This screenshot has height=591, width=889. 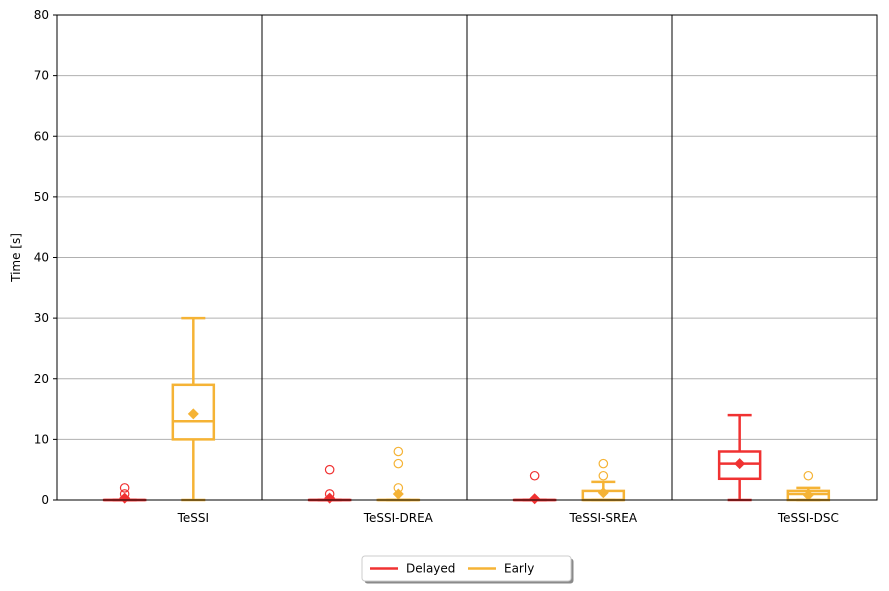 I want to click on y-tick-label: 20, so click(x=41, y=379).